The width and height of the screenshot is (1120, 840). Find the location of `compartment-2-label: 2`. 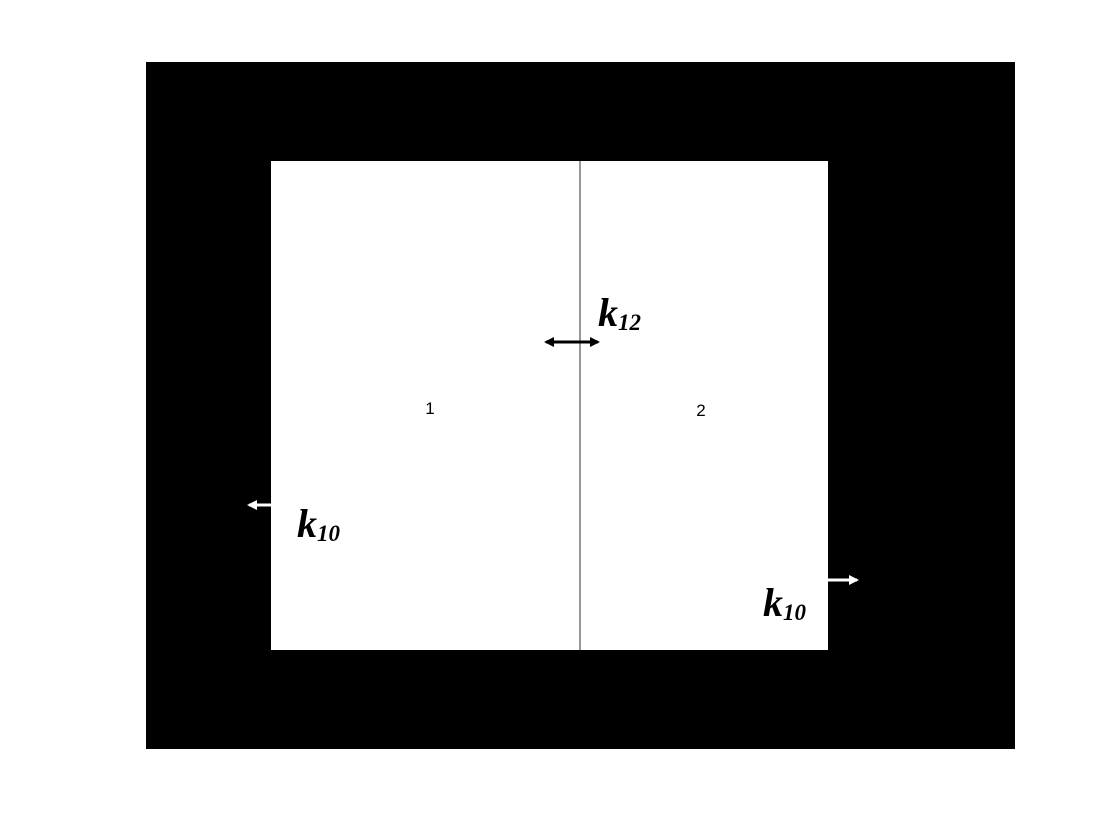

compartment-2-label: 2 is located at coordinates (700, 410).